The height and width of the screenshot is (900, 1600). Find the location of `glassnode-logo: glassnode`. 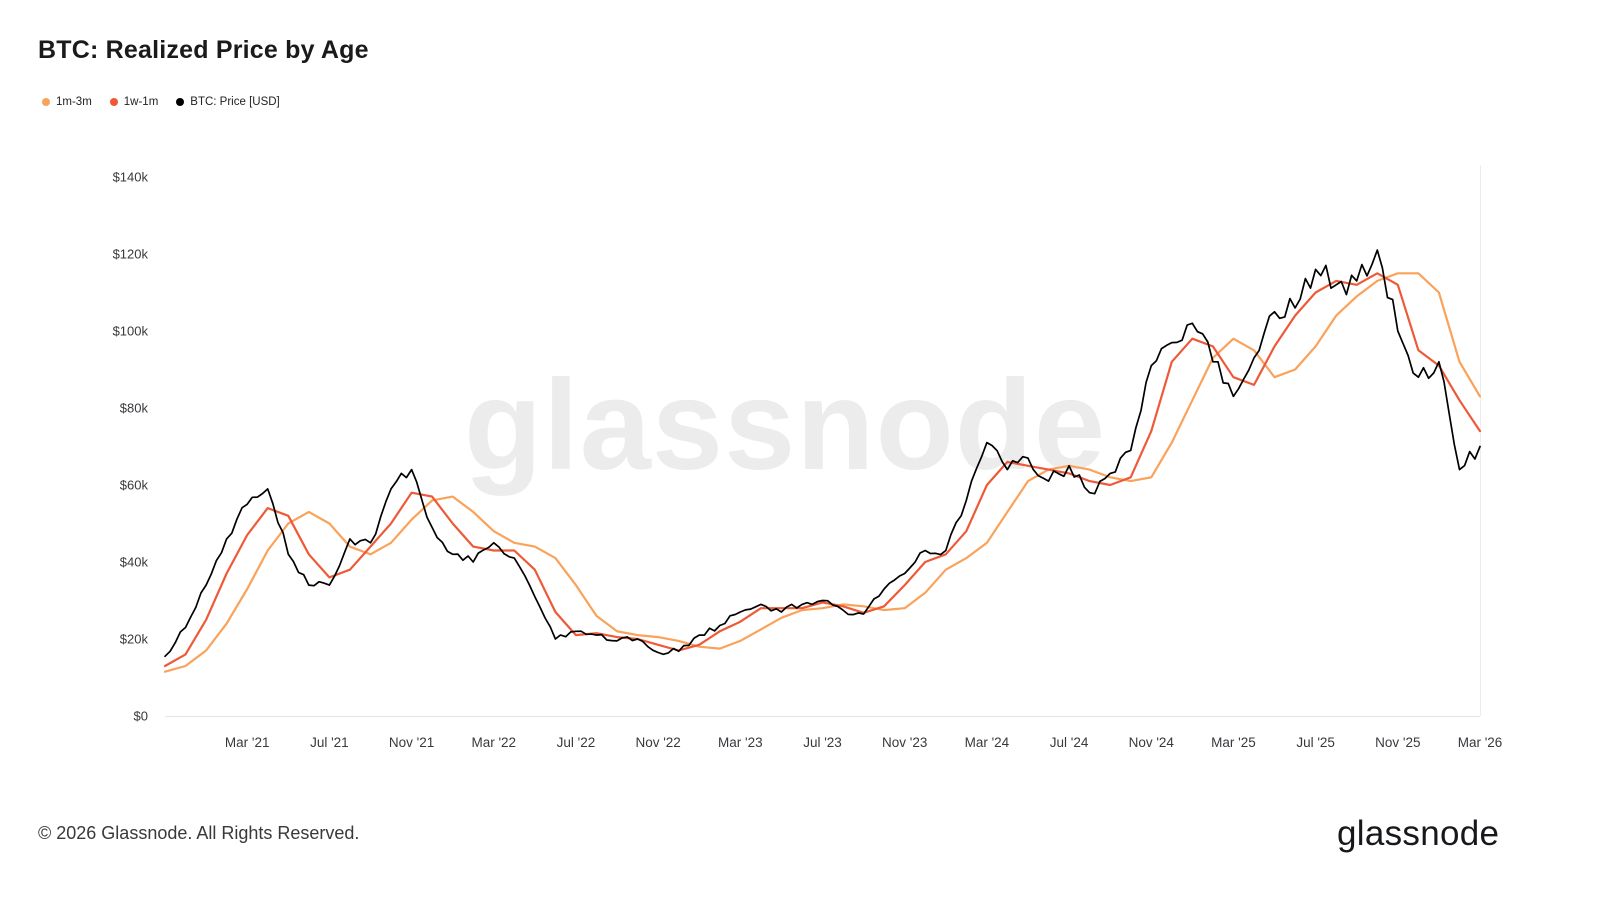

glassnode-logo: glassnode is located at coordinates (1418, 833).